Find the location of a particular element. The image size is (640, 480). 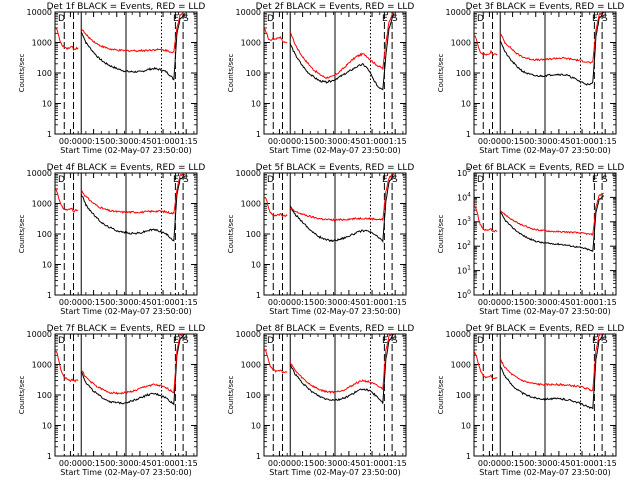

chart-title: Det 4f BLACK = Events, RED = LLD is located at coordinates (126, 168).